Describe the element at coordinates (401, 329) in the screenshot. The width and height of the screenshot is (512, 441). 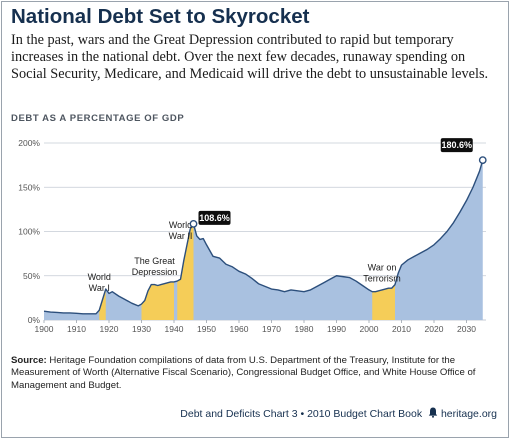
I see `x-tick-label: 2010` at that location.